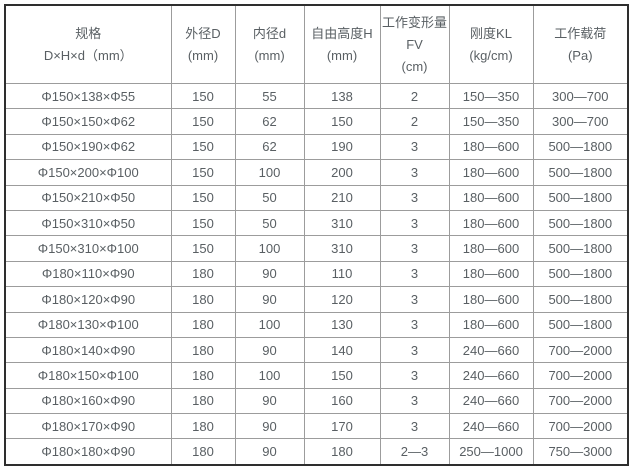 The image size is (631, 473). What do you see at coordinates (88, 375) in the screenshot?
I see `table-cell: Φ180×150×Φ100` at bounding box center [88, 375].